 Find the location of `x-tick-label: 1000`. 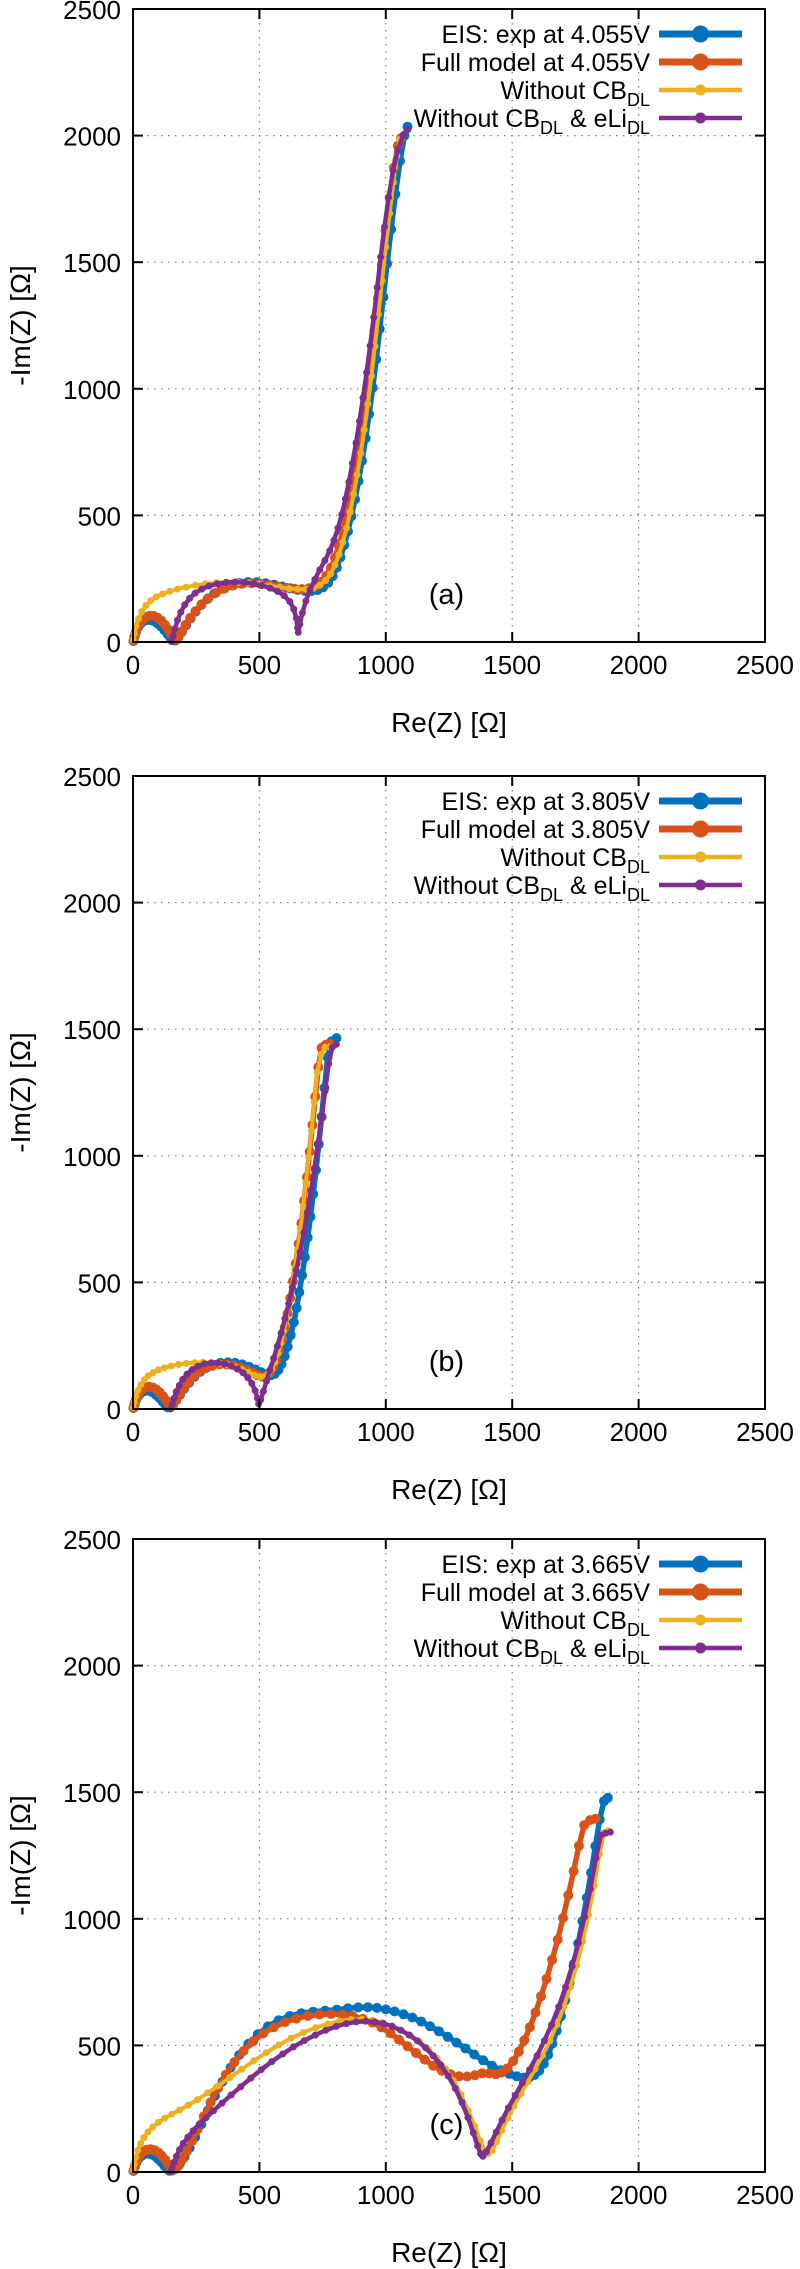

x-tick-label: 1000 is located at coordinates (386, 1432).